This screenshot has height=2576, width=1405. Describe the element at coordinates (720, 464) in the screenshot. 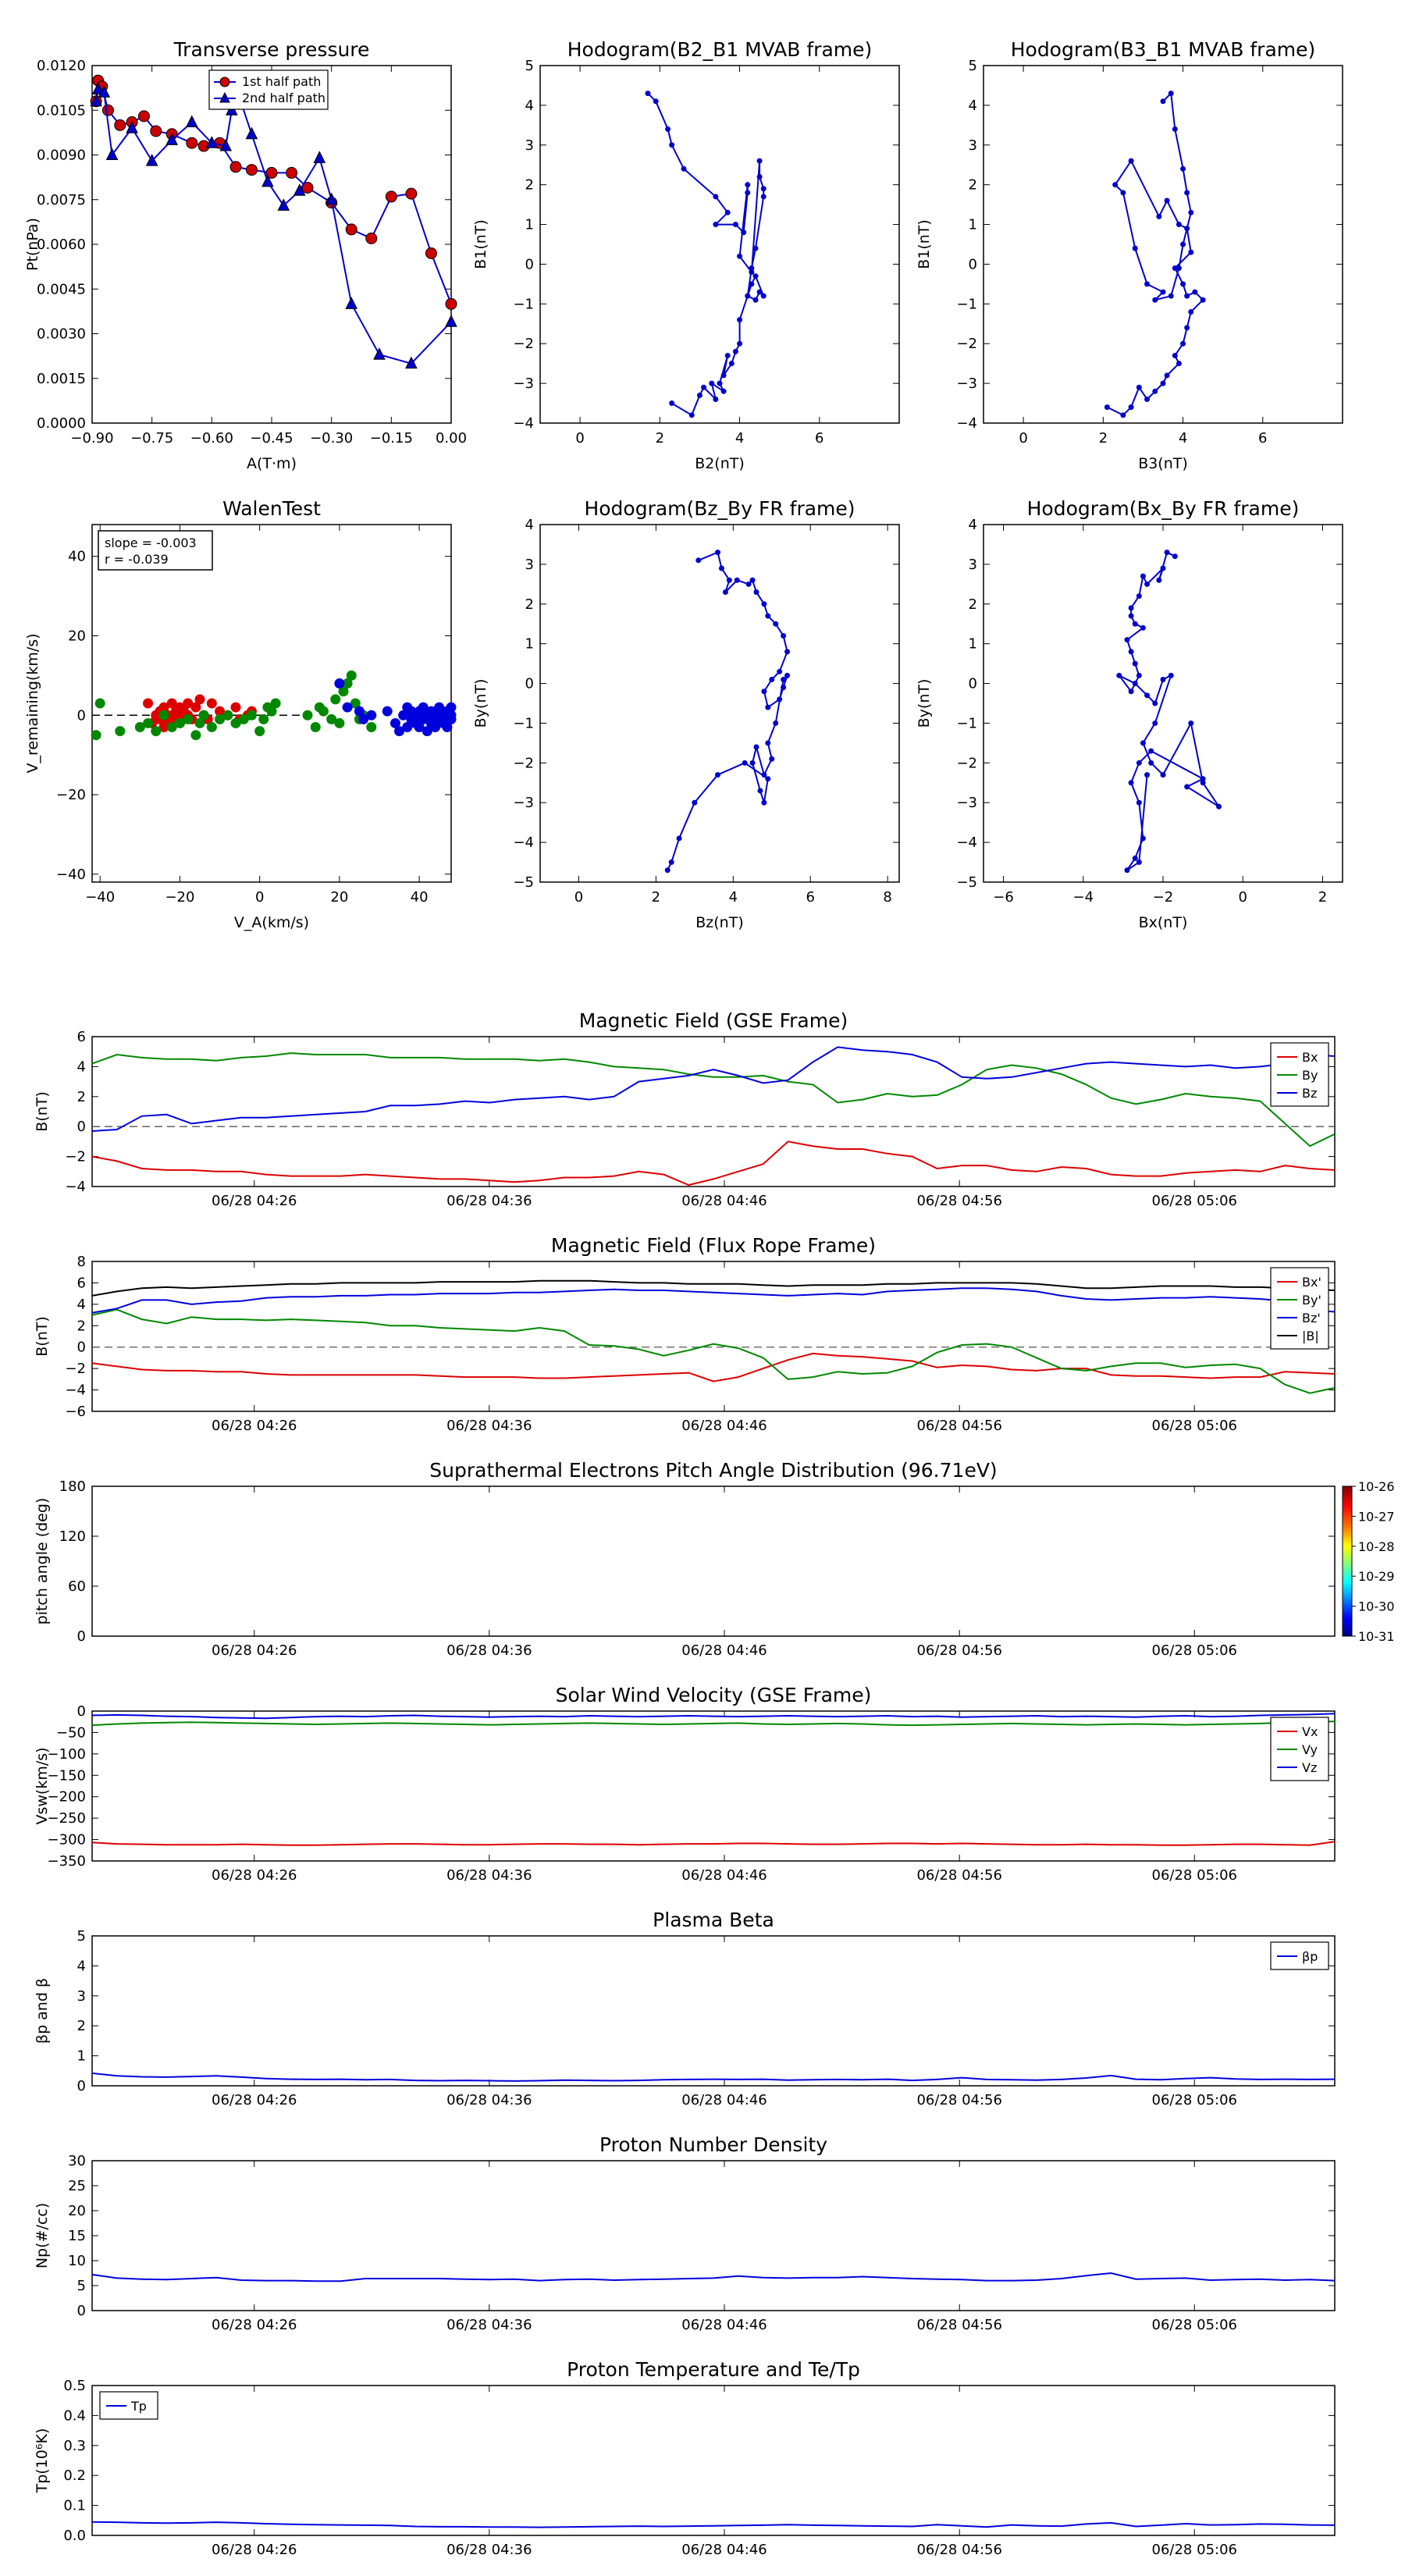

I see `x-axis-label: B2(nT)` at that location.